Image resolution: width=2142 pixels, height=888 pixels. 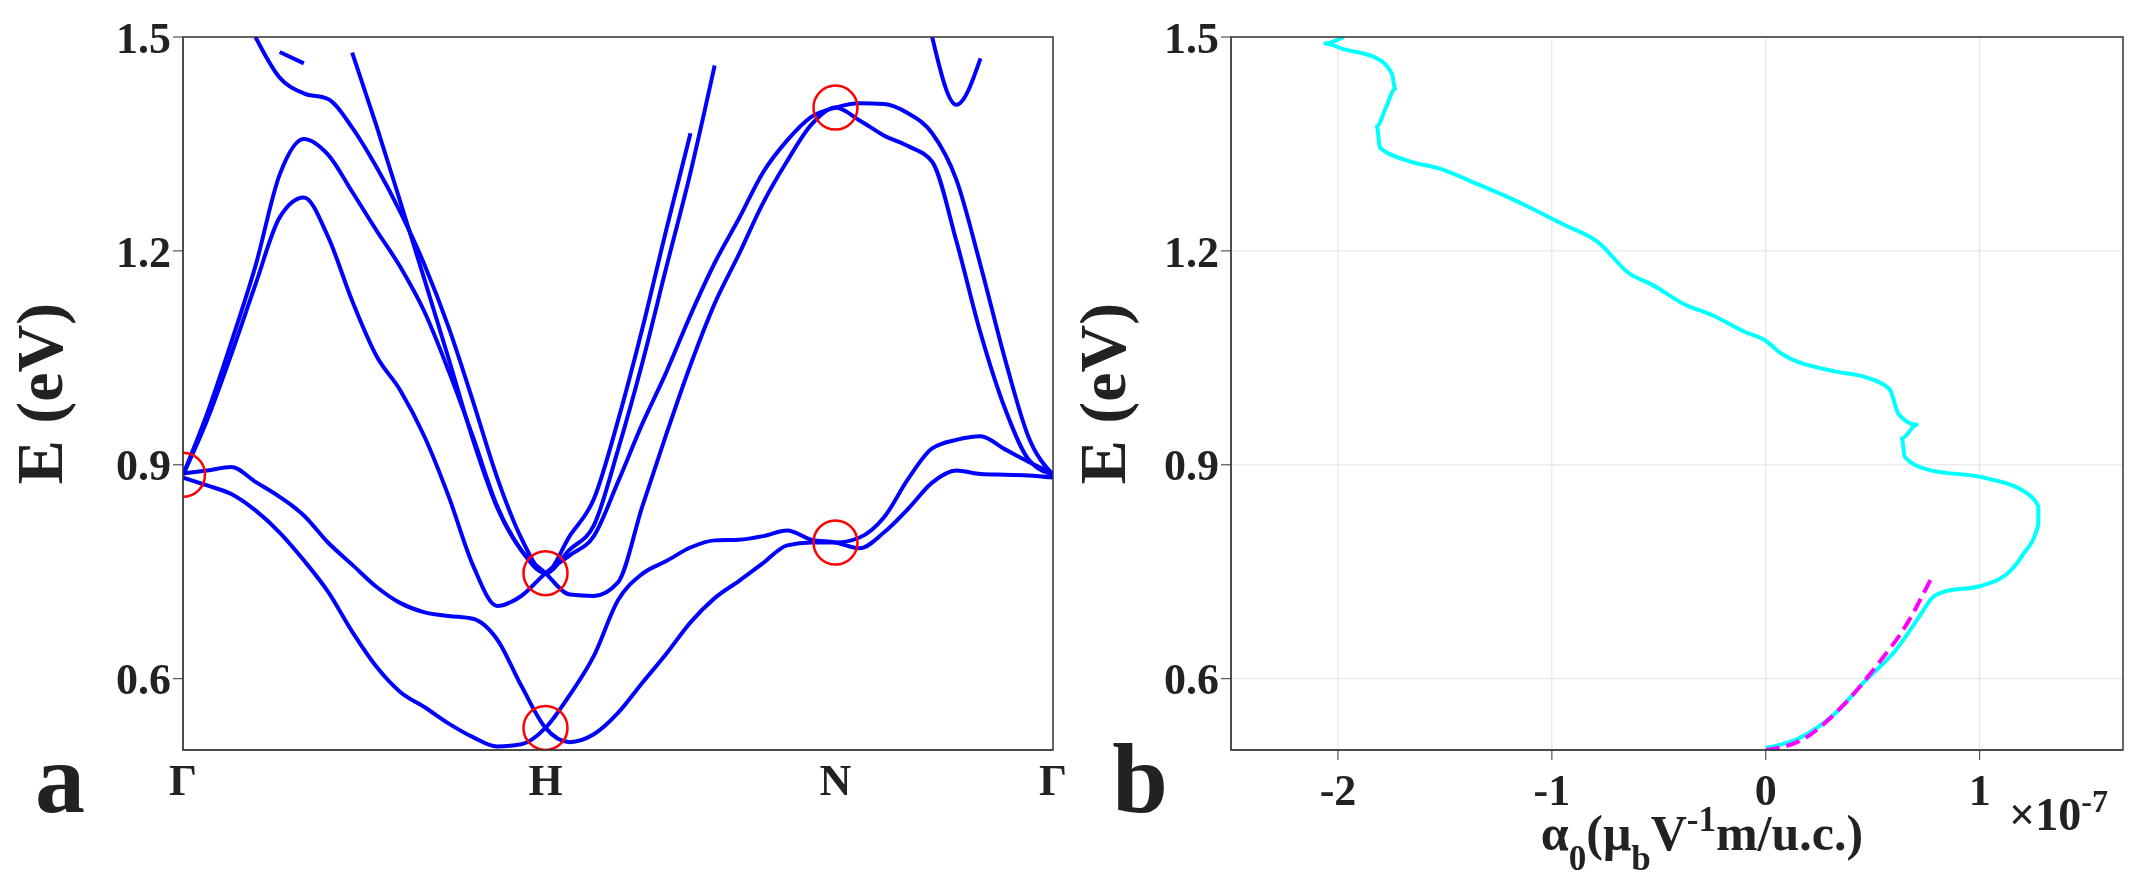 I want to click on x-tick-label: -2, so click(x=1338, y=791).